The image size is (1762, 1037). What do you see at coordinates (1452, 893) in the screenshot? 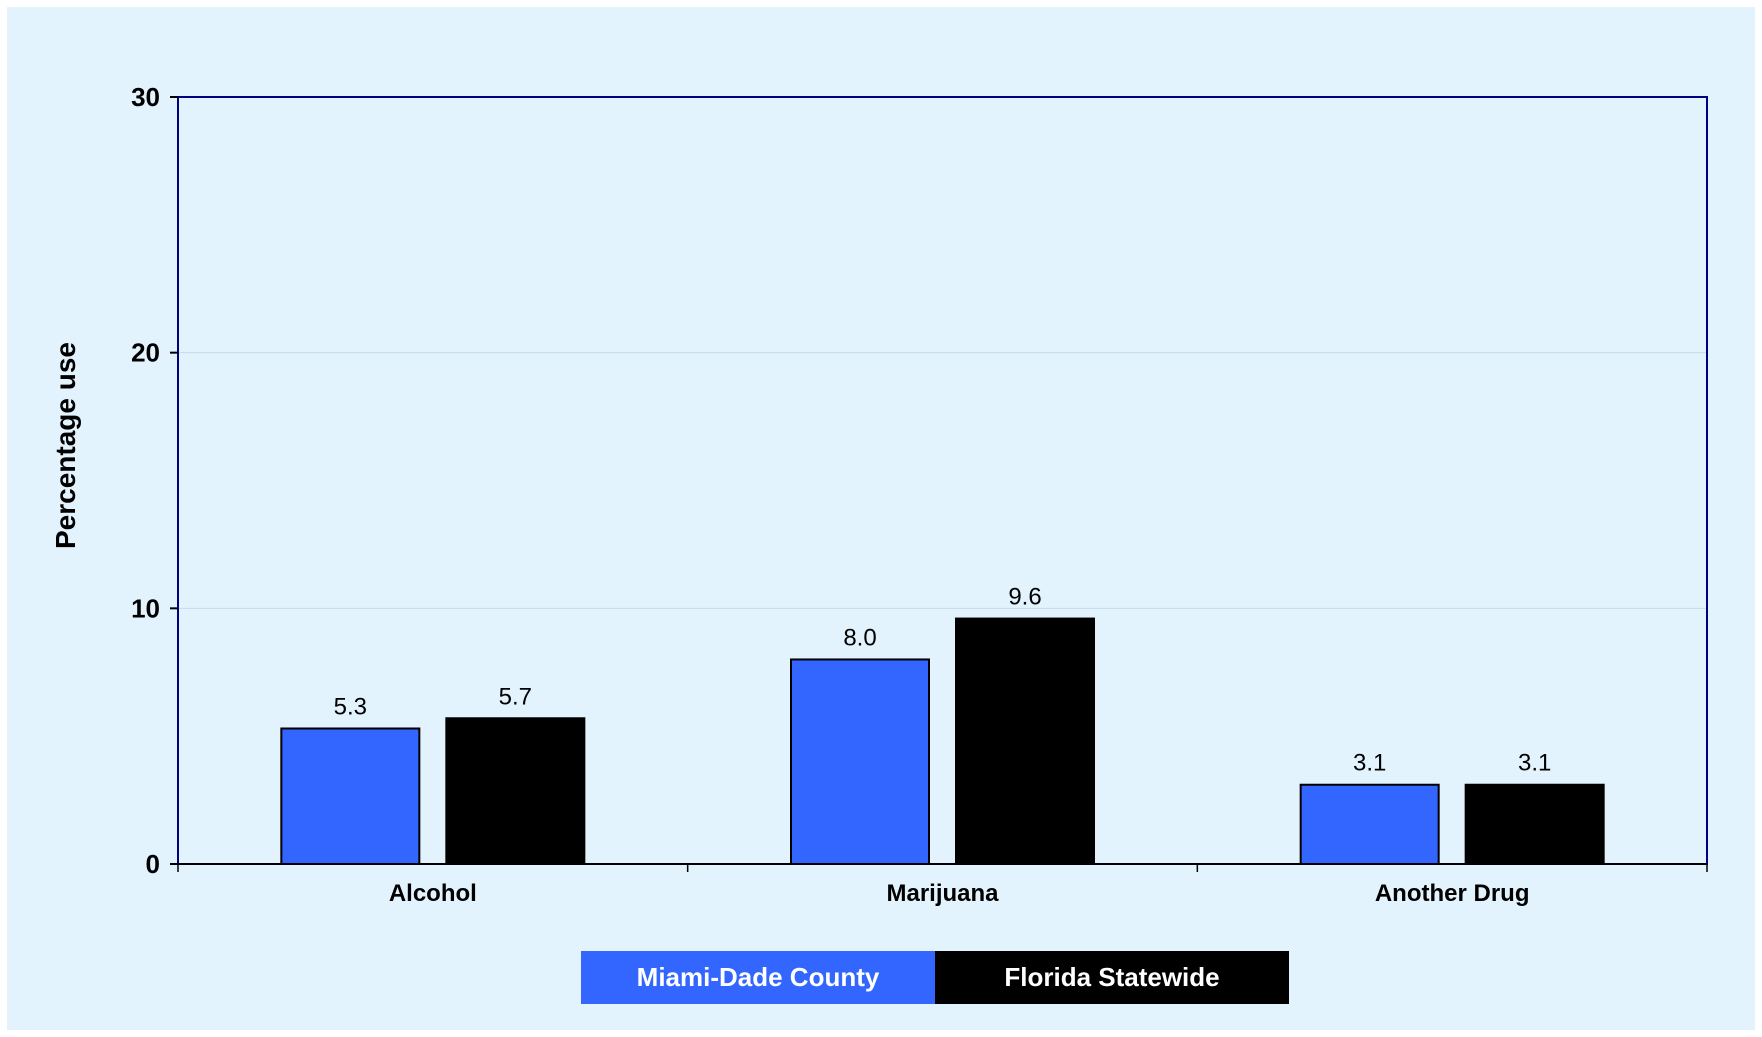
I see `x-category-label-another-drug: Another Drug` at bounding box center [1452, 893].